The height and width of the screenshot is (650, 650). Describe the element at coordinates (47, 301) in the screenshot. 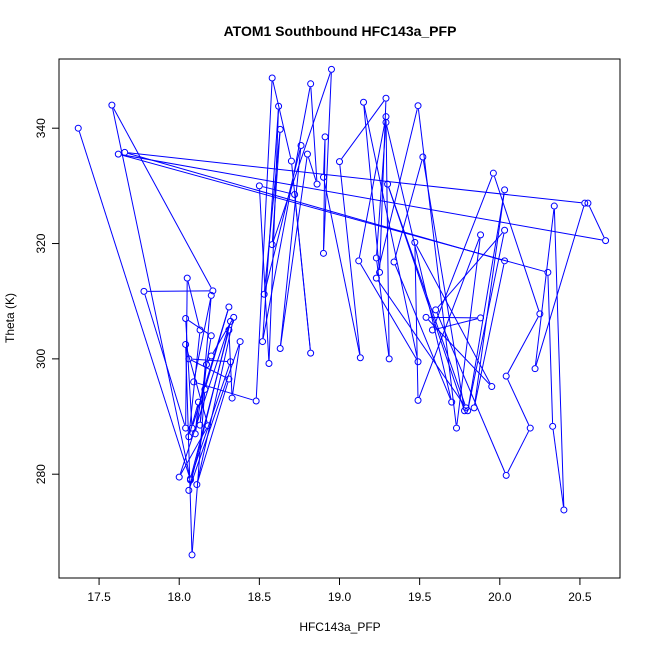

I see `y-axis: 280 300 320 340` at that location.